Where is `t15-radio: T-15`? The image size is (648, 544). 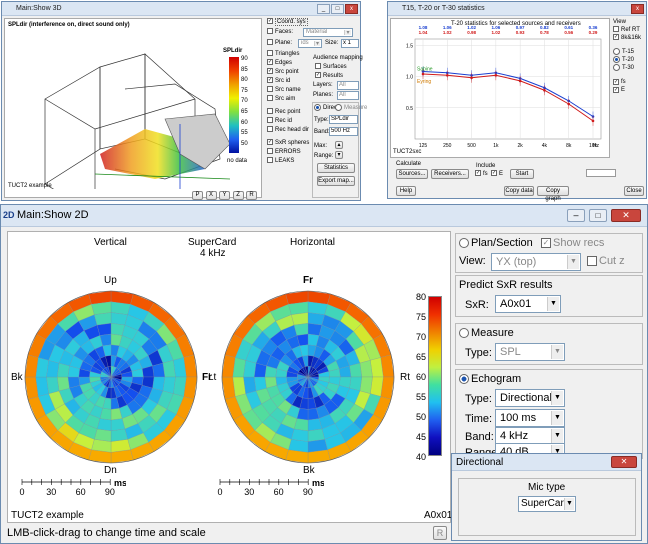
t15-radio: T-15 is located at coordinates (629, 52).